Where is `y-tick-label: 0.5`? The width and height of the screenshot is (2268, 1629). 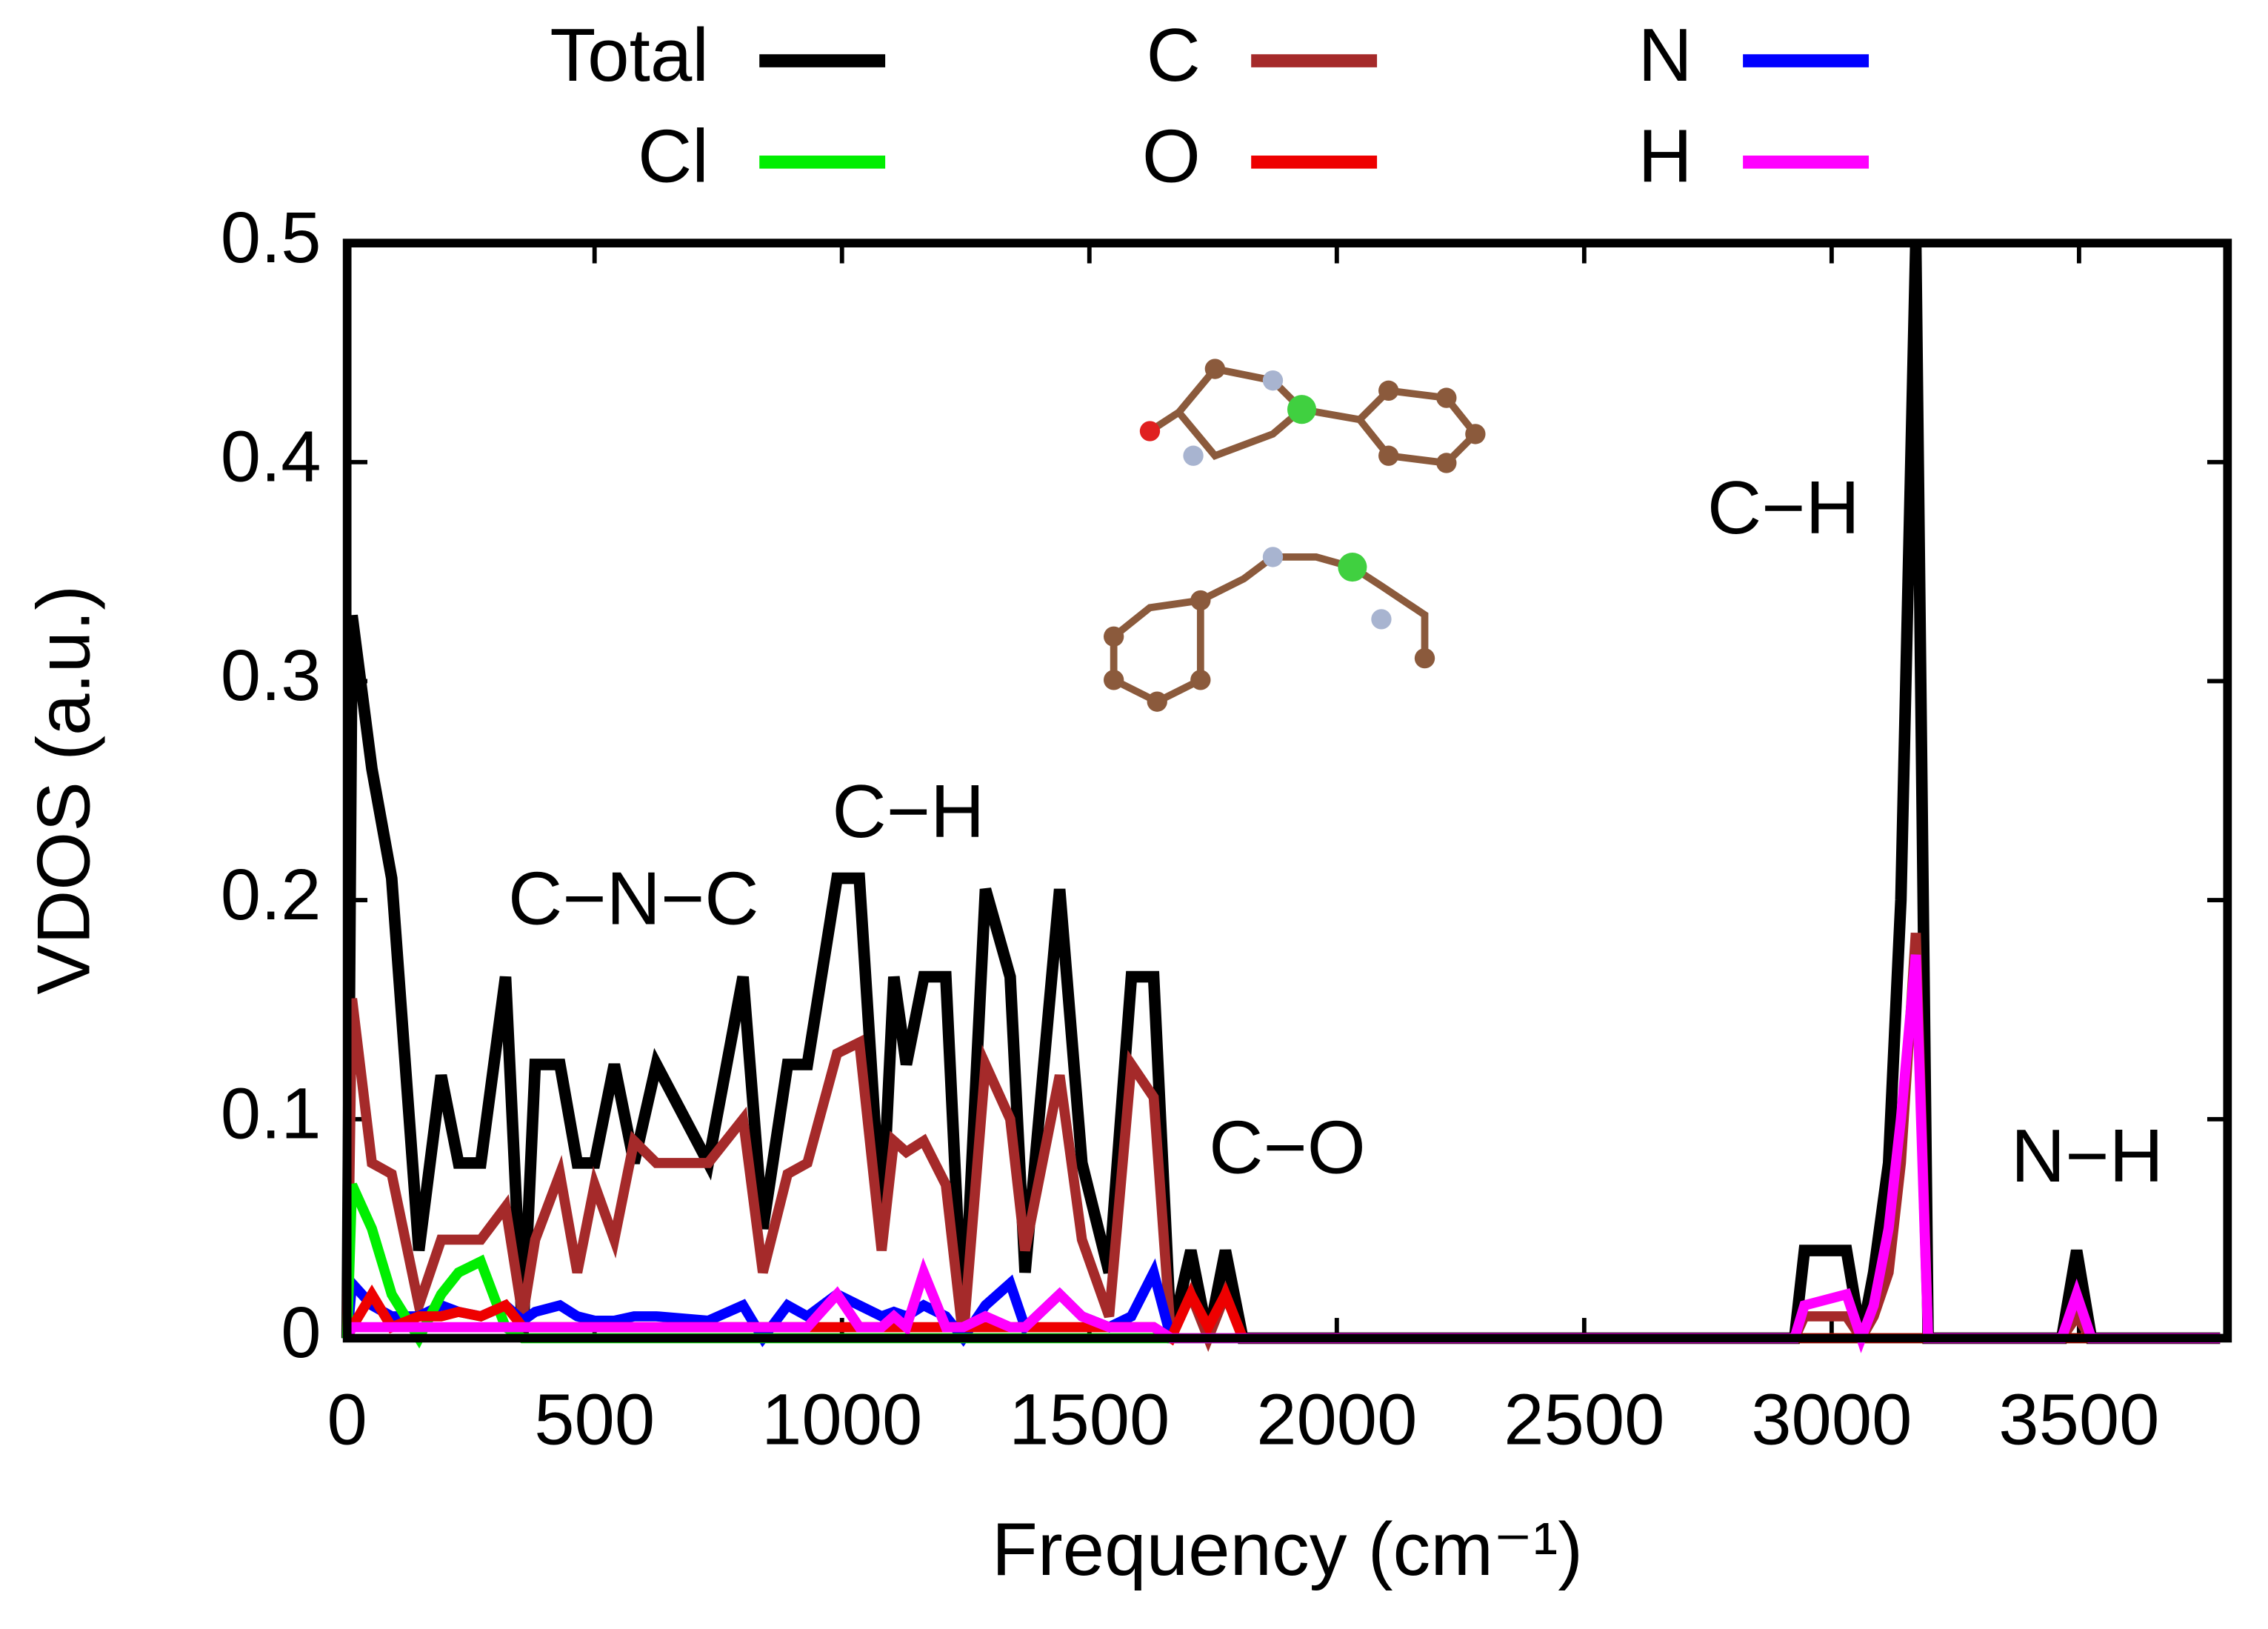 y-tick-label: 0.5 is located at coordinates (271, 237).